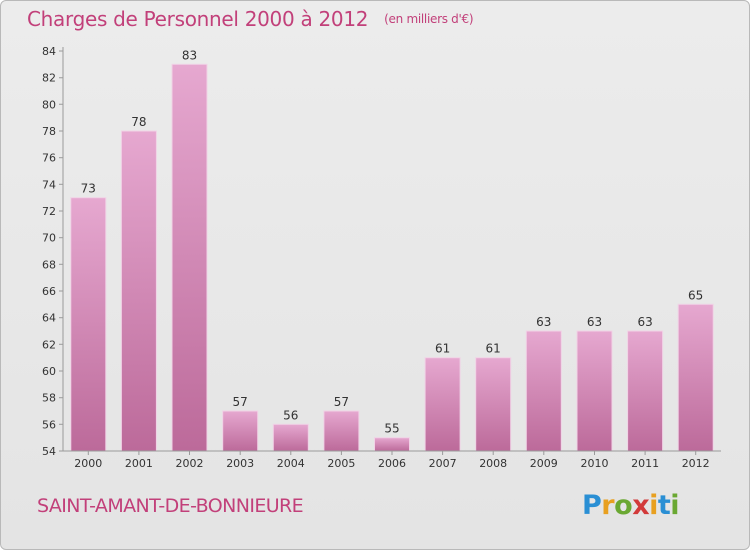 The height and width of the screenshot is (550, 750). I want to click on bar-2005, so click(341, 431).